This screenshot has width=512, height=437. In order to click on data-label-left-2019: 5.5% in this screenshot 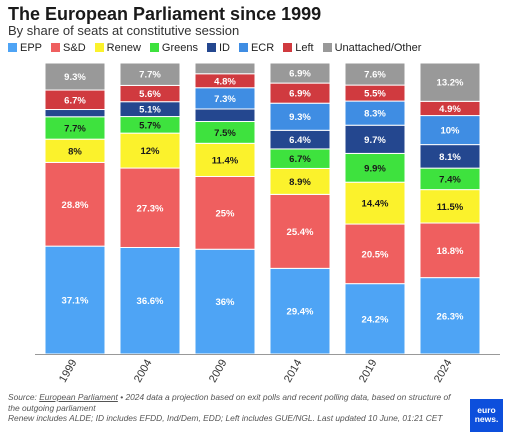, I will do `click(375, 94)`.